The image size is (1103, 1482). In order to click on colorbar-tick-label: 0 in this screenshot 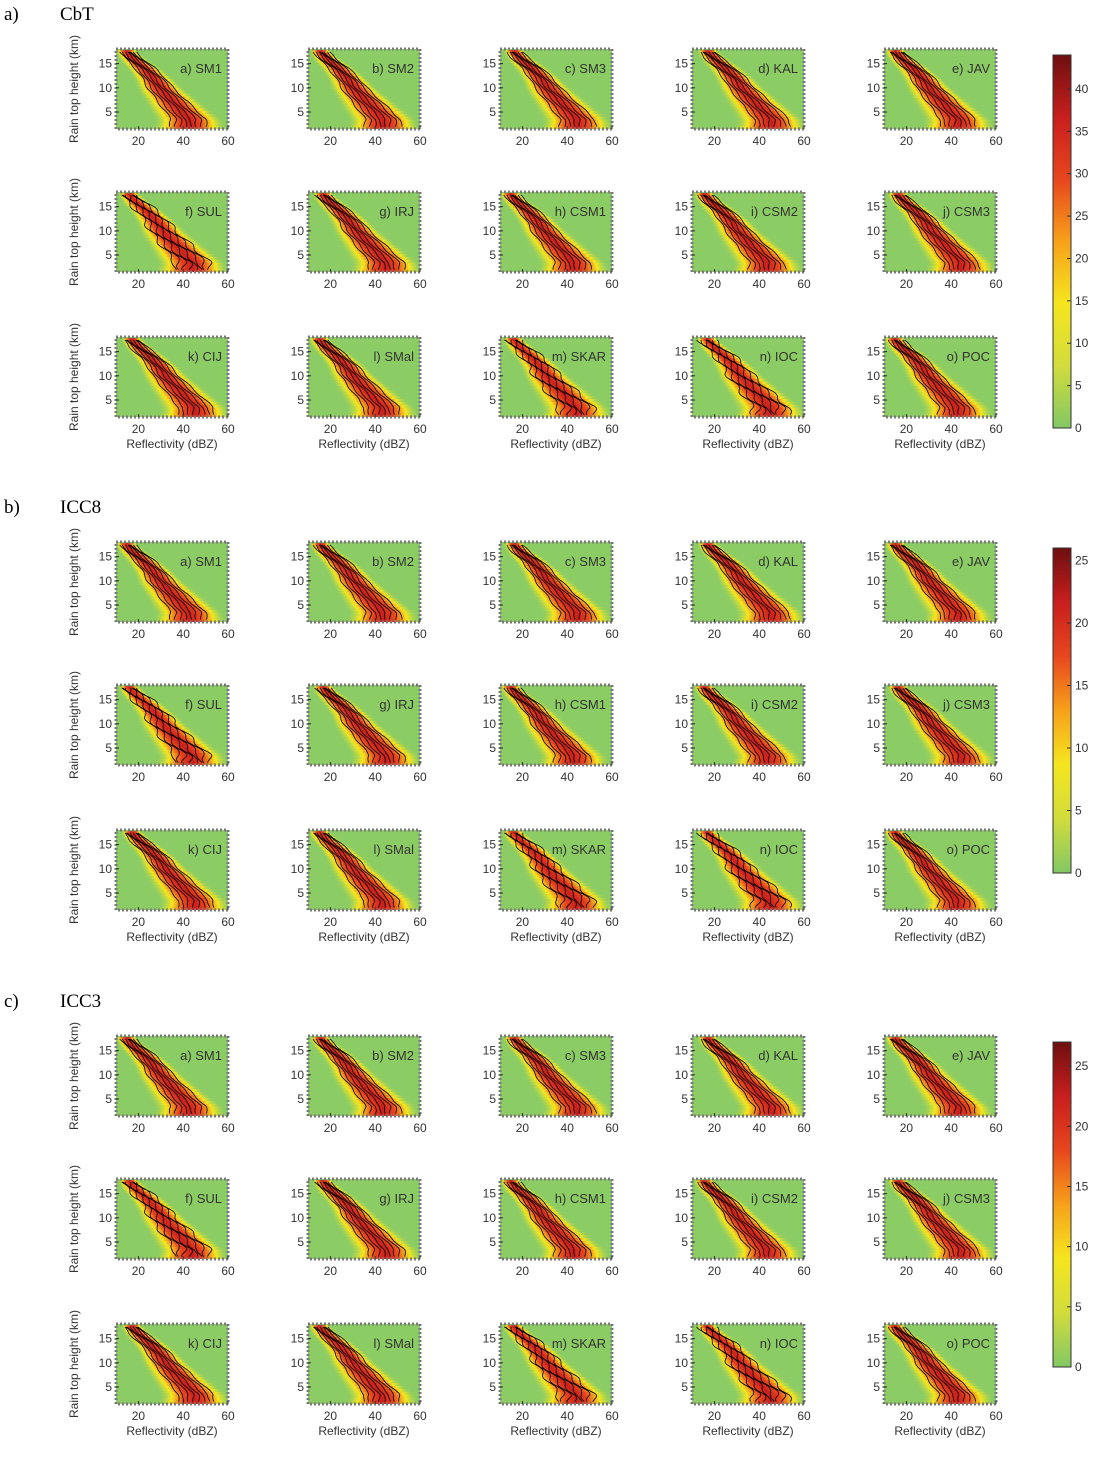, I will do `click(1078, 873)`.